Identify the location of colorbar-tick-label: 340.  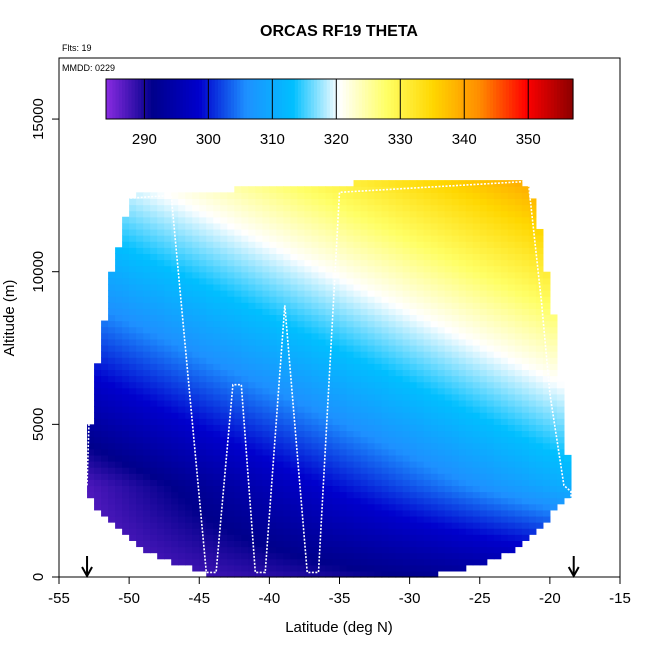
(464, 139).